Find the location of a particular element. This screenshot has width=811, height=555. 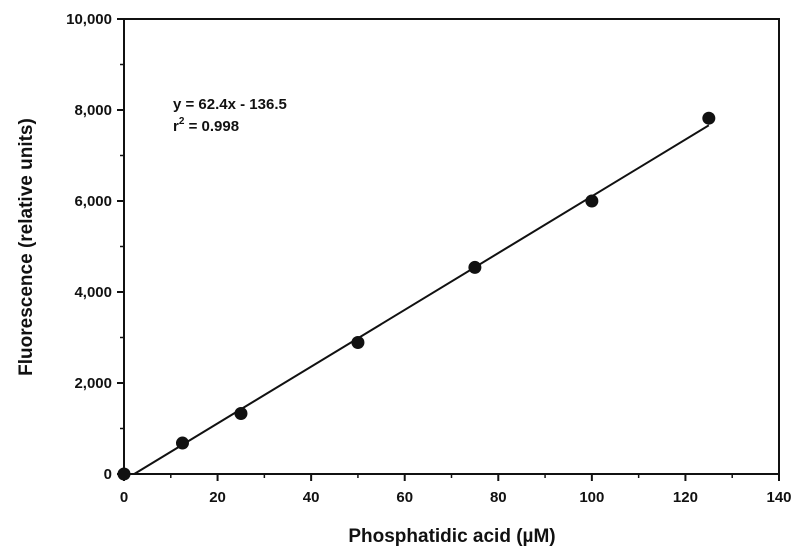

x-tick-label: 80 is located at coordinates (498, 497).